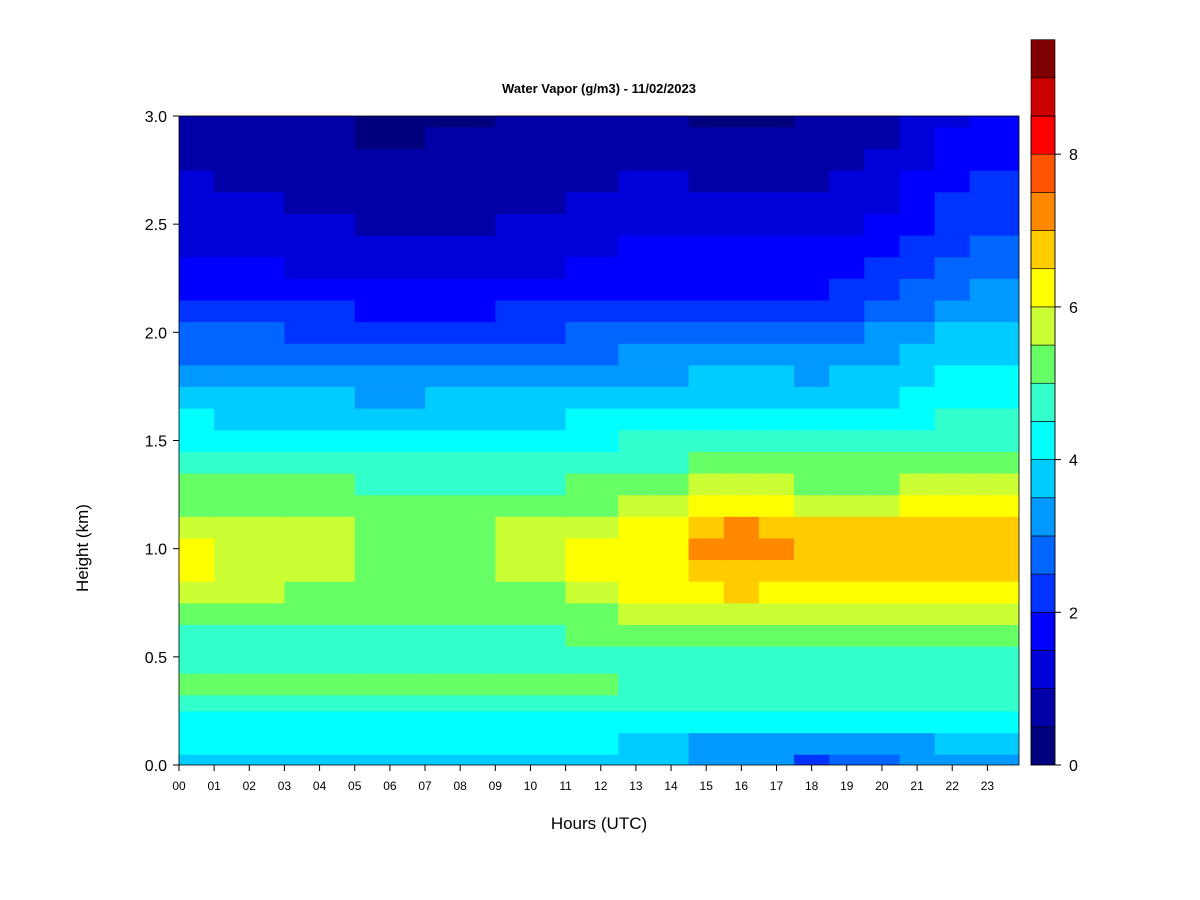 This screenshot has height=900, width=1200. What do you see at coordinates (156, 658) in the screenshot?
I see `y-tick-label: 0.5` at bounding box center [156, 658].